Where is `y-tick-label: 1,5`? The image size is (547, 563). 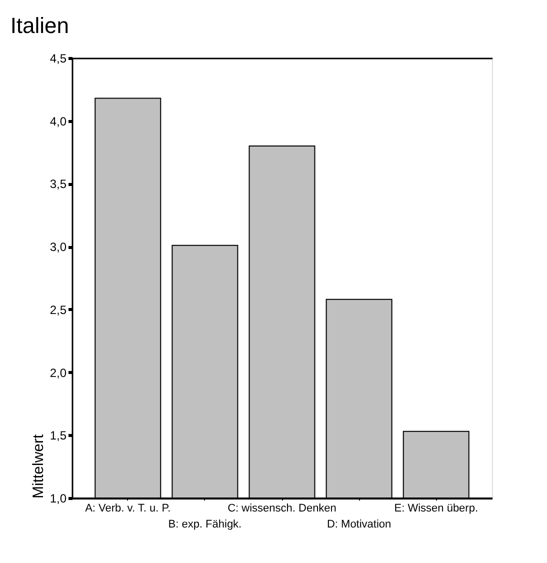
y-tick-label: 1,5 is located at coordinates (58, 435).